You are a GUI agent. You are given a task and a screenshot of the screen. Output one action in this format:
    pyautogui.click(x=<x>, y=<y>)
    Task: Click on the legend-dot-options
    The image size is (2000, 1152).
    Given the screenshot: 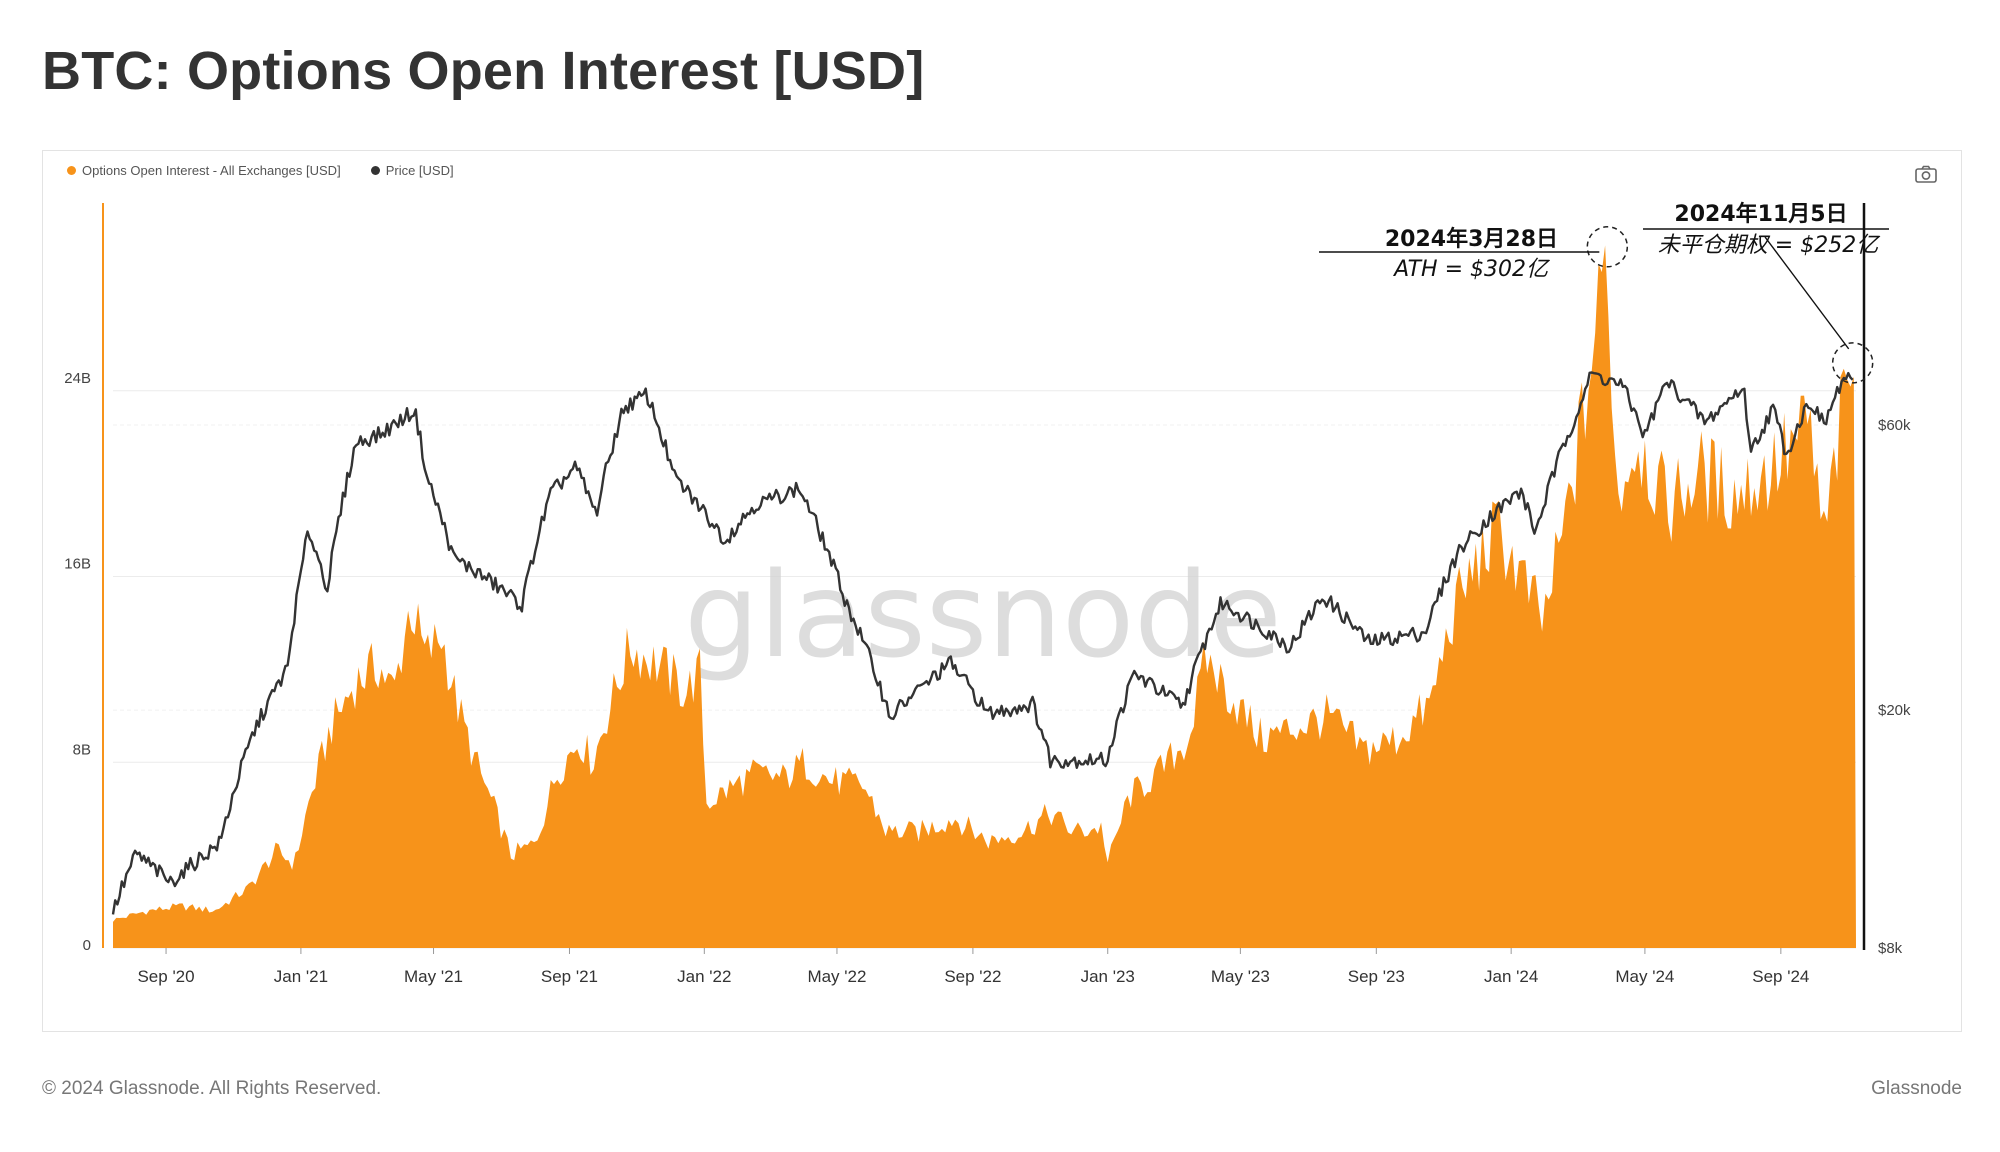 What is the action you would take?
    pyautogui.click(x=71, y=170)
    